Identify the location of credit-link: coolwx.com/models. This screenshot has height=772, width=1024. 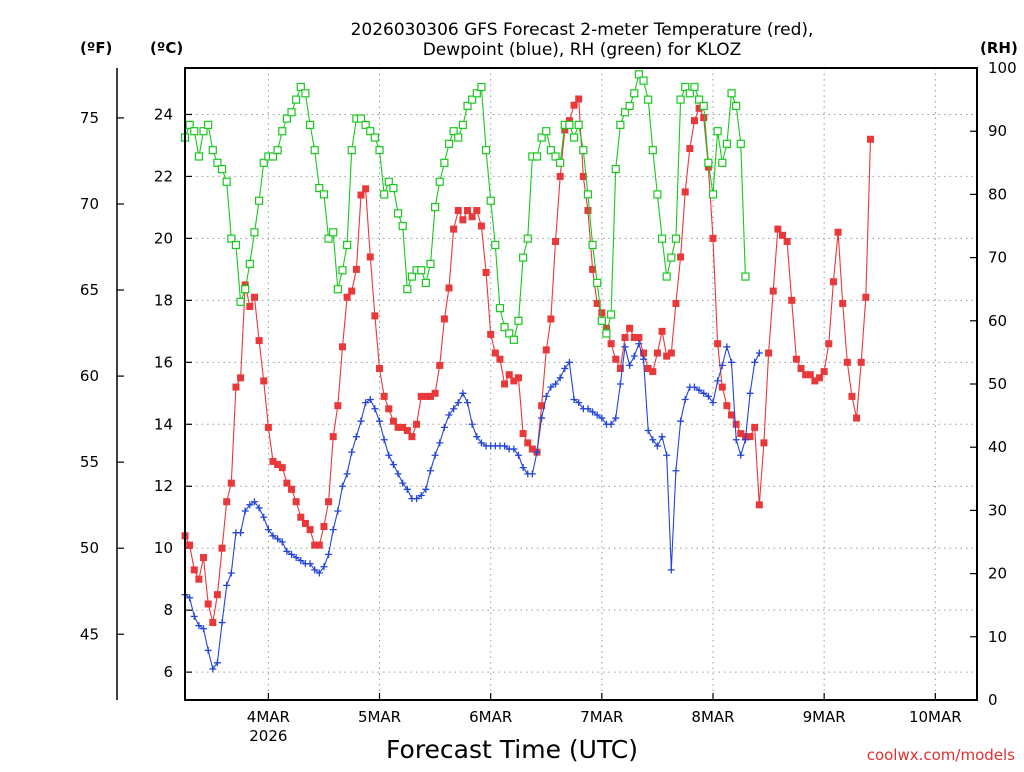
(941, 755).